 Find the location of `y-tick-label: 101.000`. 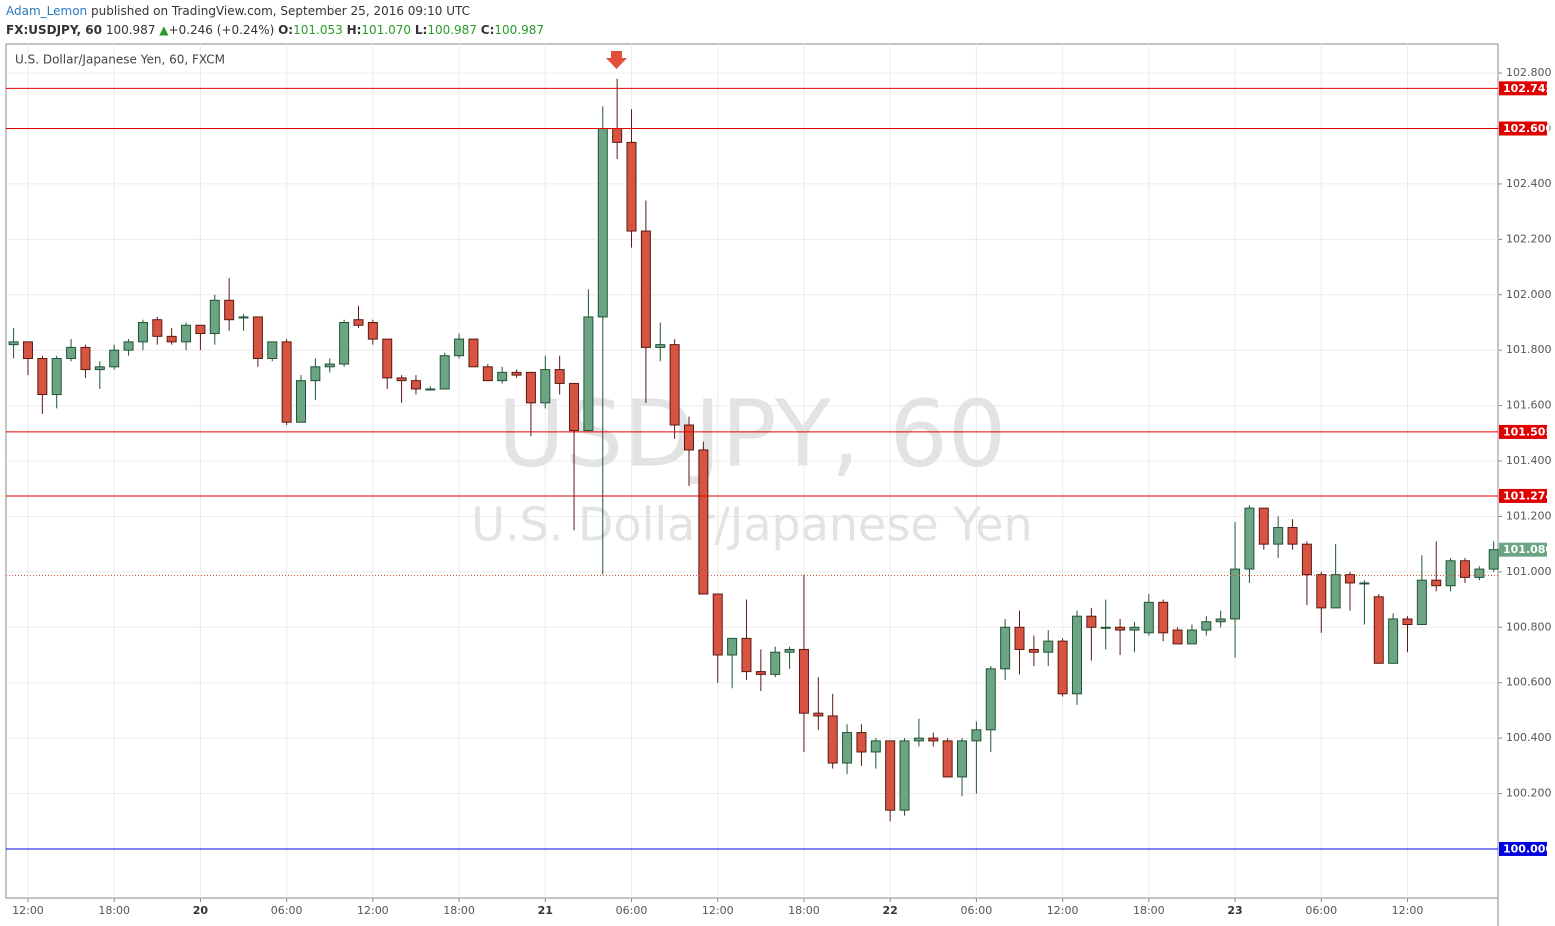

y-tick-label: 101.000 is located at coordinates (1529, 571).